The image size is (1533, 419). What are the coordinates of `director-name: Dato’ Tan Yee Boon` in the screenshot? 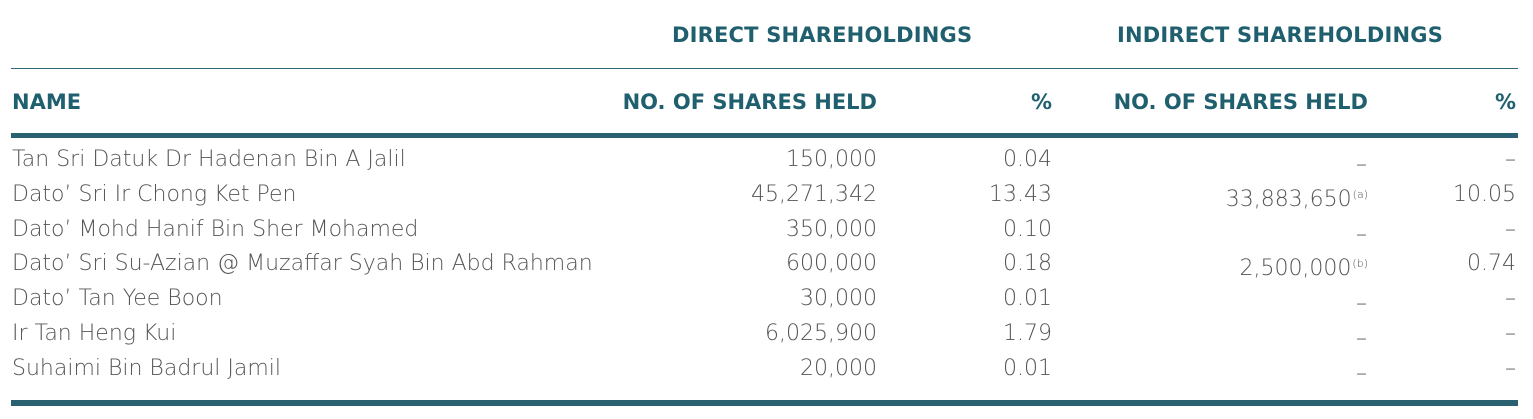 It's located at (117, 299).